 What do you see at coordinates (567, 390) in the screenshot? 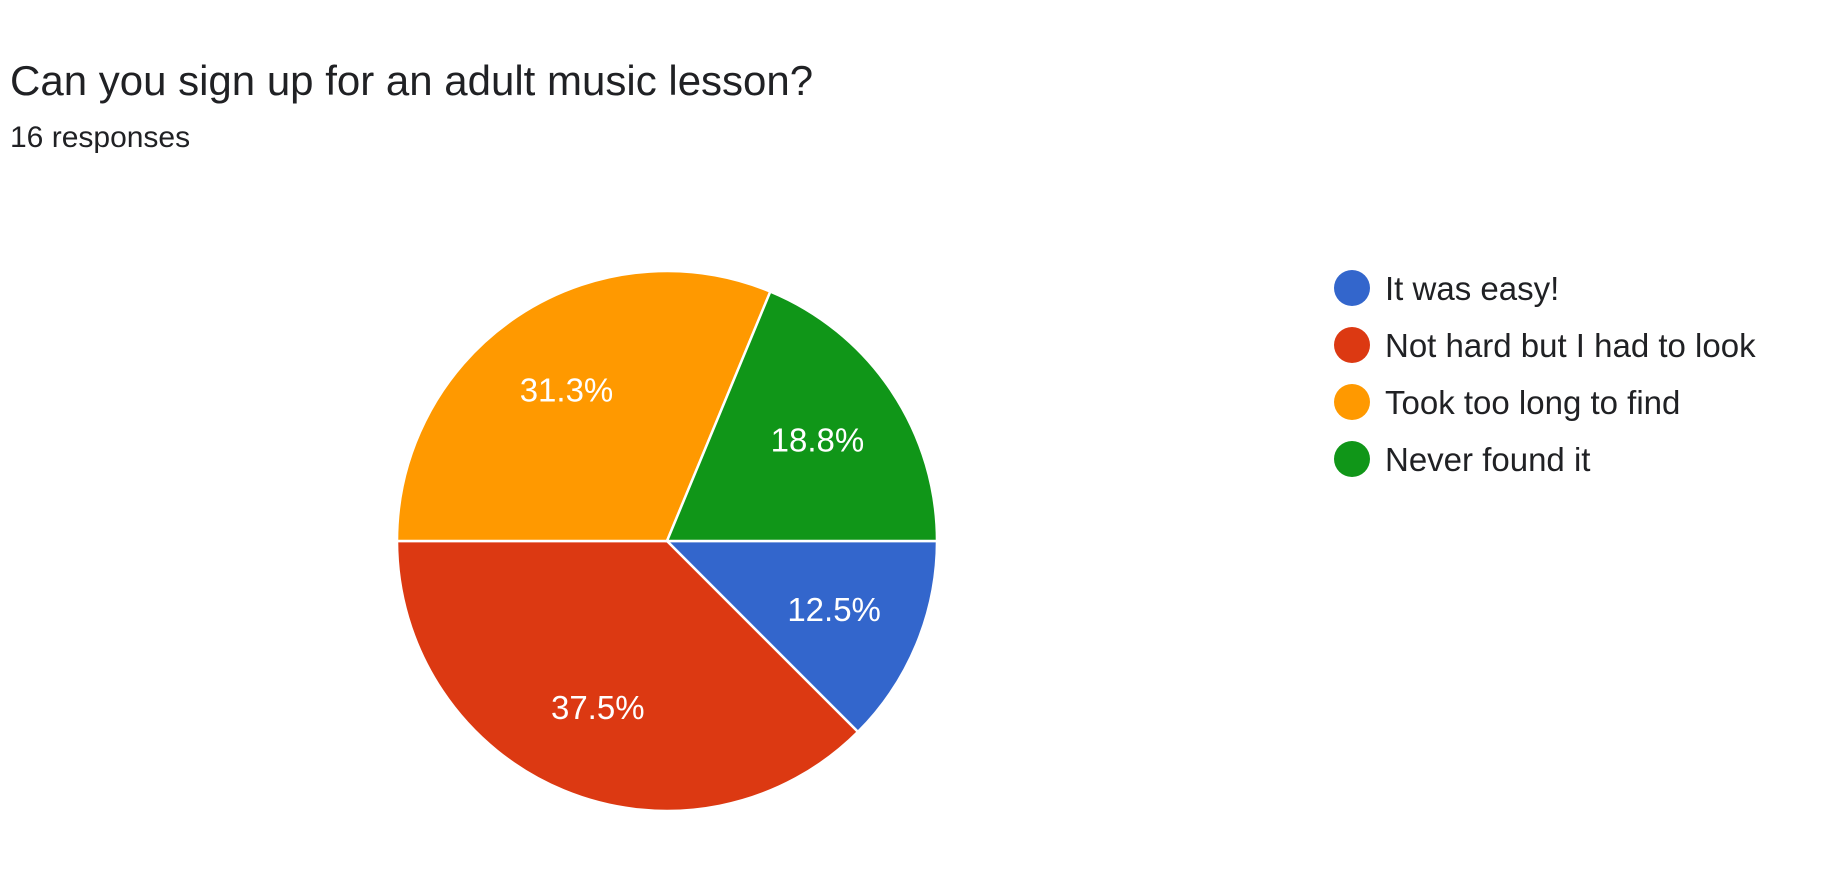
I see `pie-slice-label-2: 31.3%` at bounding box center [567, 390].